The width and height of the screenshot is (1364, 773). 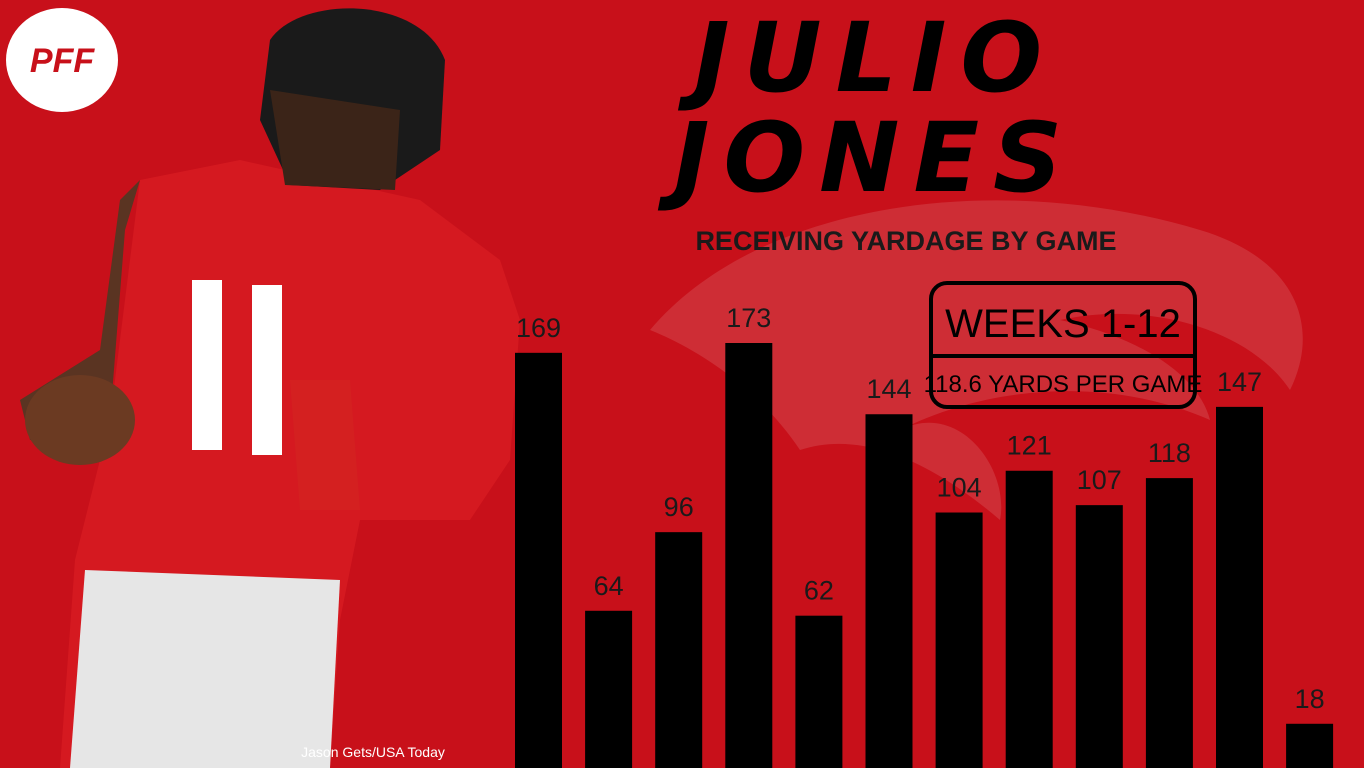 I want to click on value-label: 64, so click(x=609, y=586).